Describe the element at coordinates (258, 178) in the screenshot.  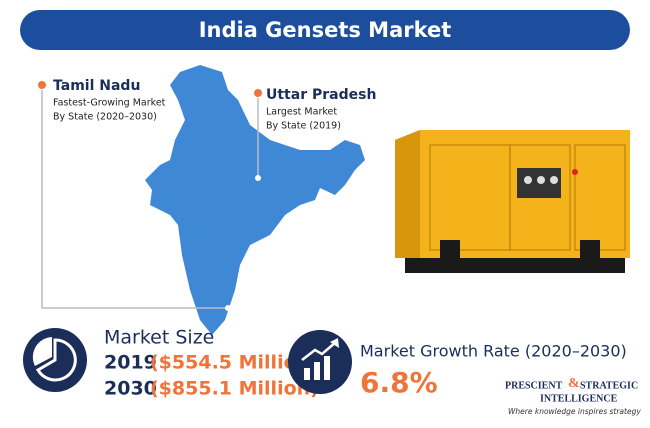
I see `uttar-pradesh-point` at that location.